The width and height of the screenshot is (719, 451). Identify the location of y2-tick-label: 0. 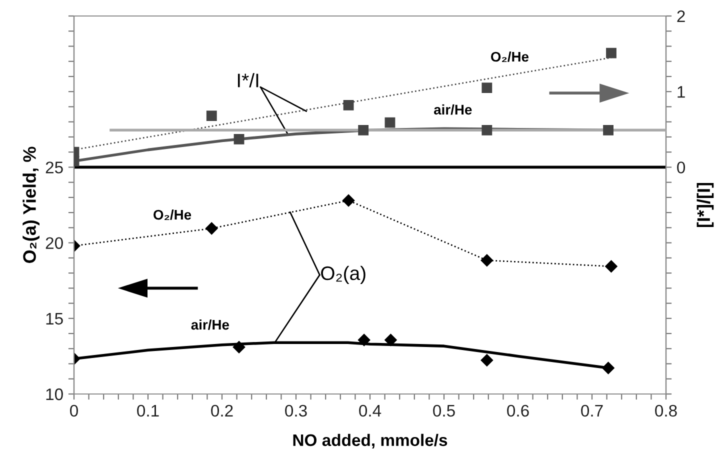
(681, 168).